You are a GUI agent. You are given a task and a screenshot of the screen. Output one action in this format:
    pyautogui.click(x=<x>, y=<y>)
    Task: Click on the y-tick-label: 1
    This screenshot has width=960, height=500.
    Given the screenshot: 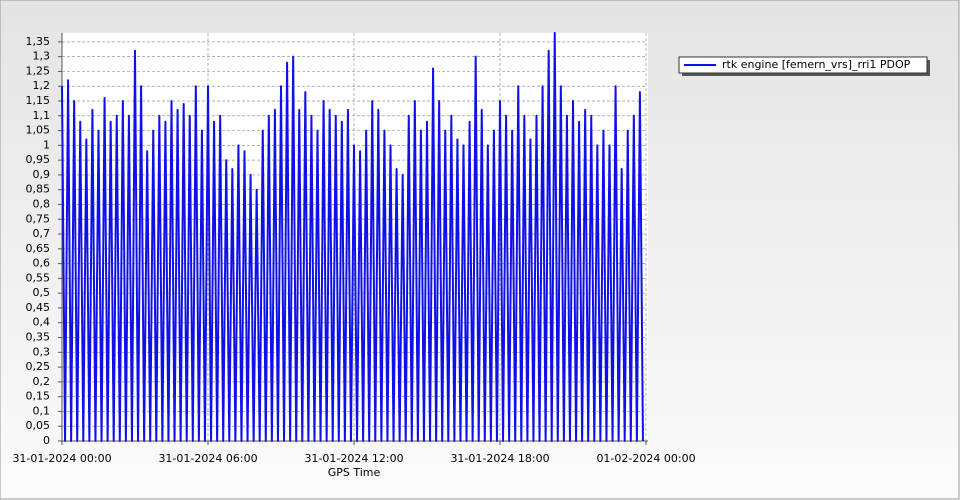 What is the action you would take?
    pyautogui.click(x=46, y=144)
    